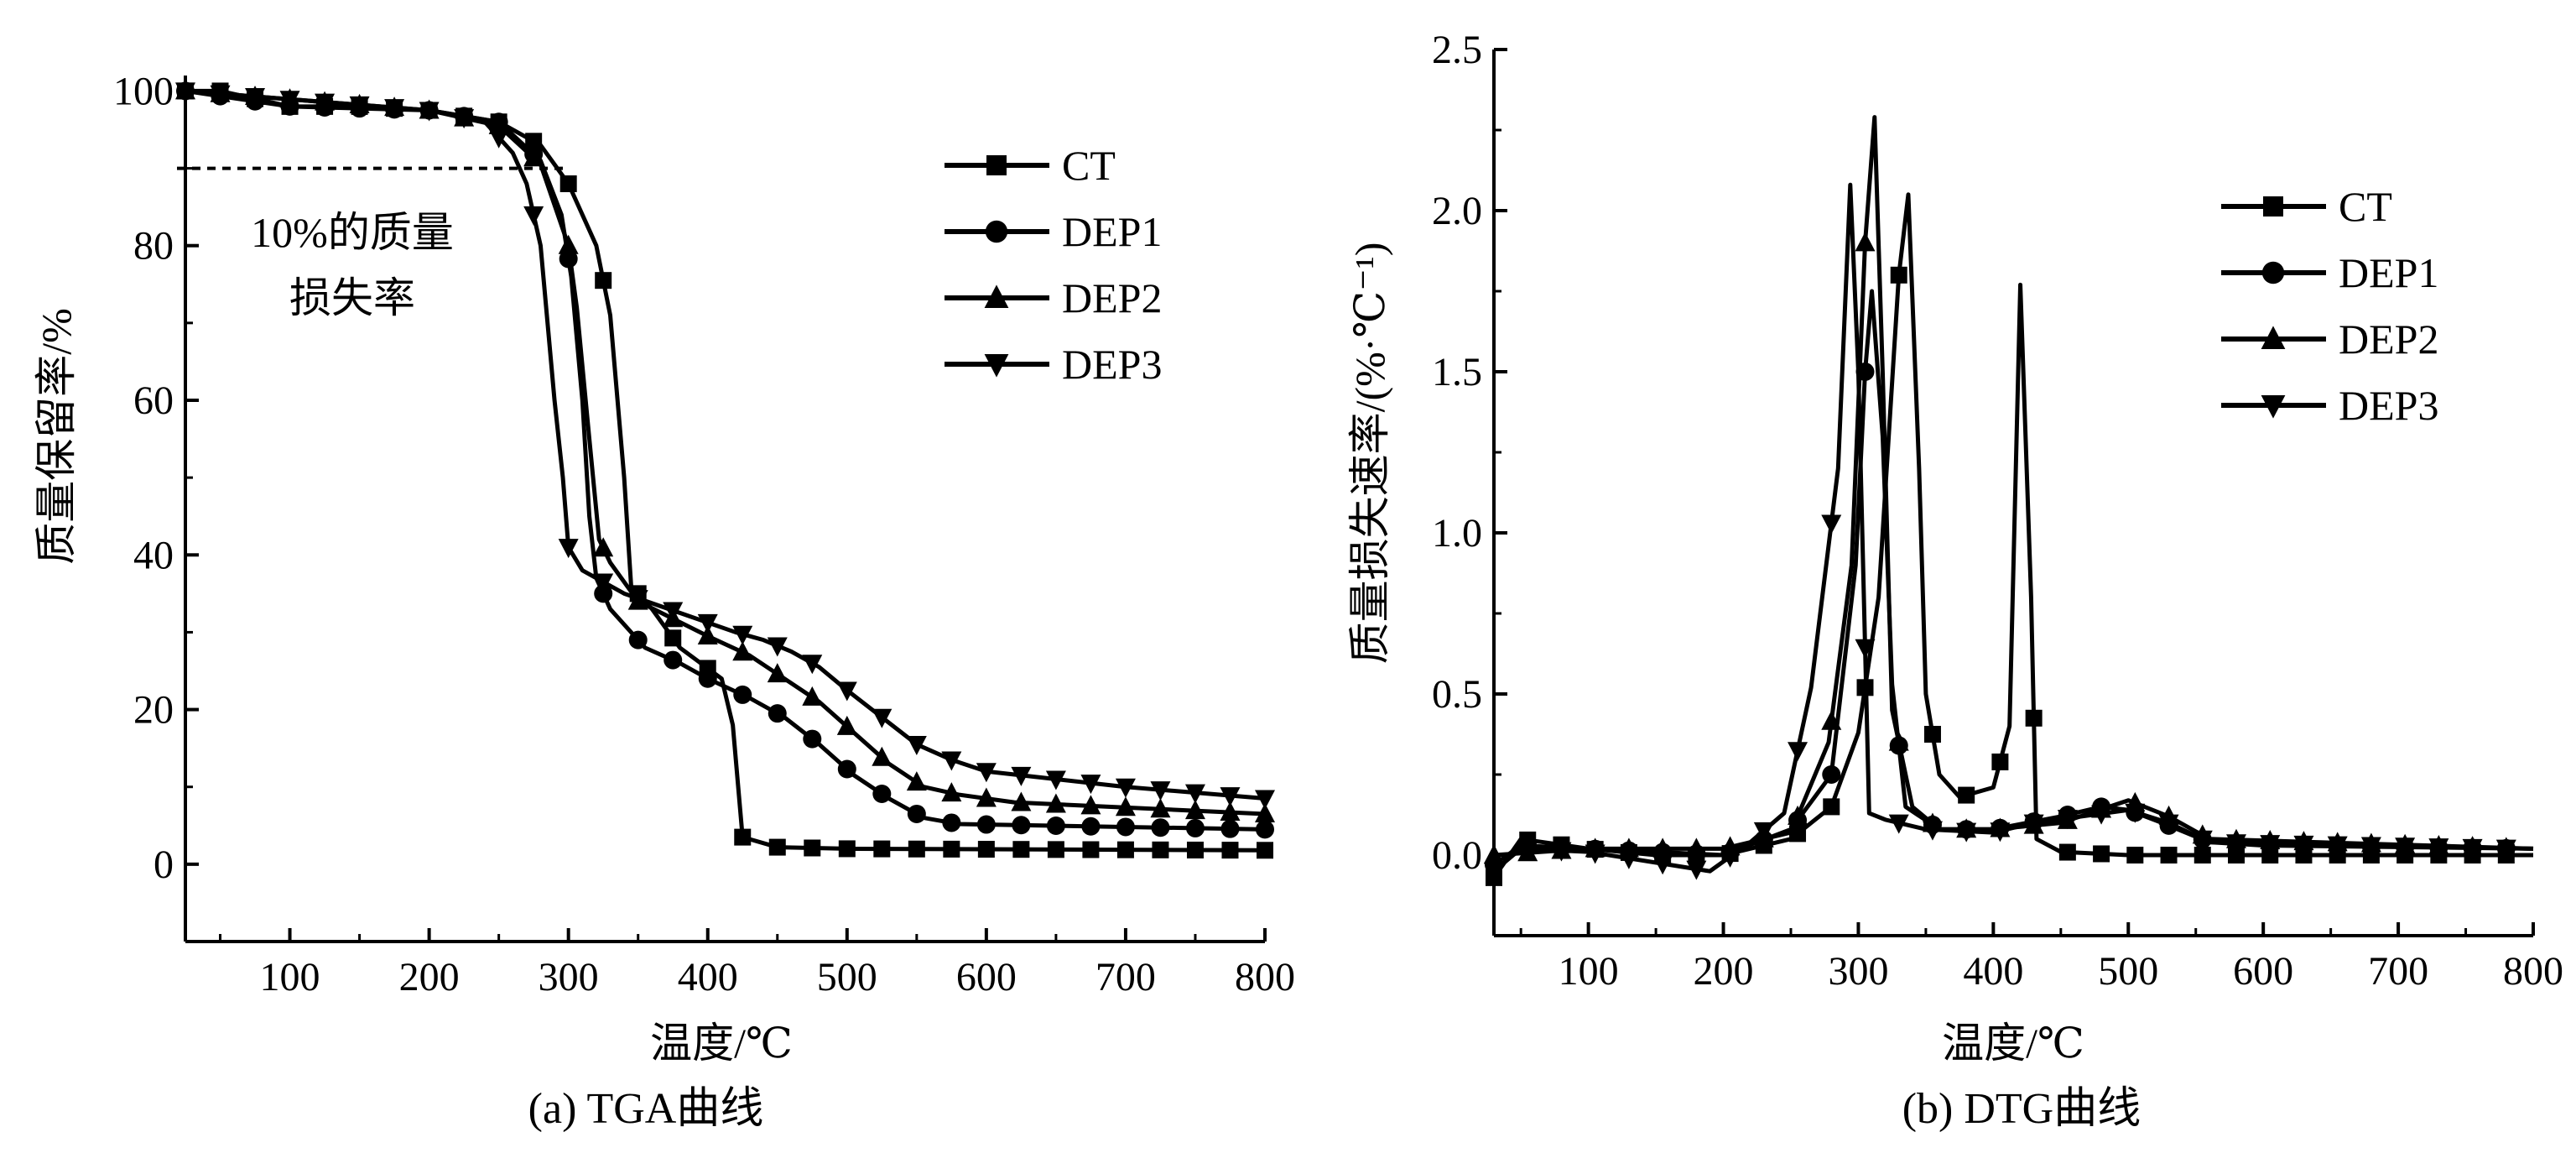  Describe the element at coordinates (2273, 206) in the screenshot. I see `dtg-legend-marker` at that location.